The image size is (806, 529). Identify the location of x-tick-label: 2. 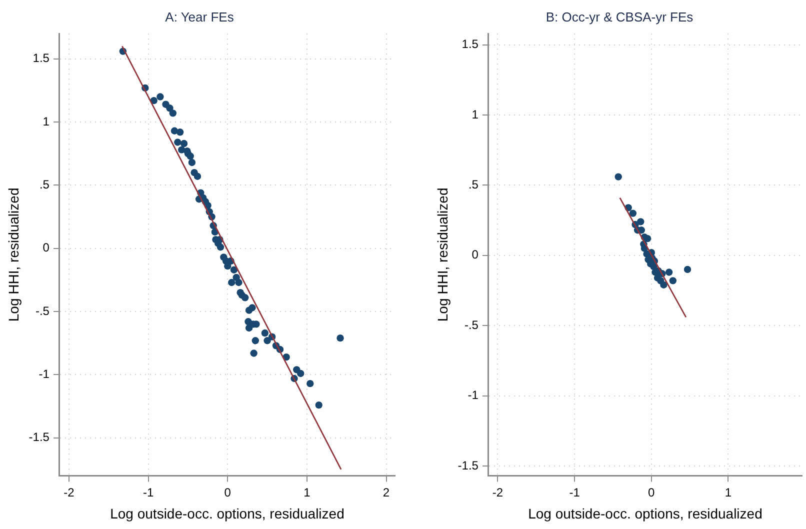
(386, 492).